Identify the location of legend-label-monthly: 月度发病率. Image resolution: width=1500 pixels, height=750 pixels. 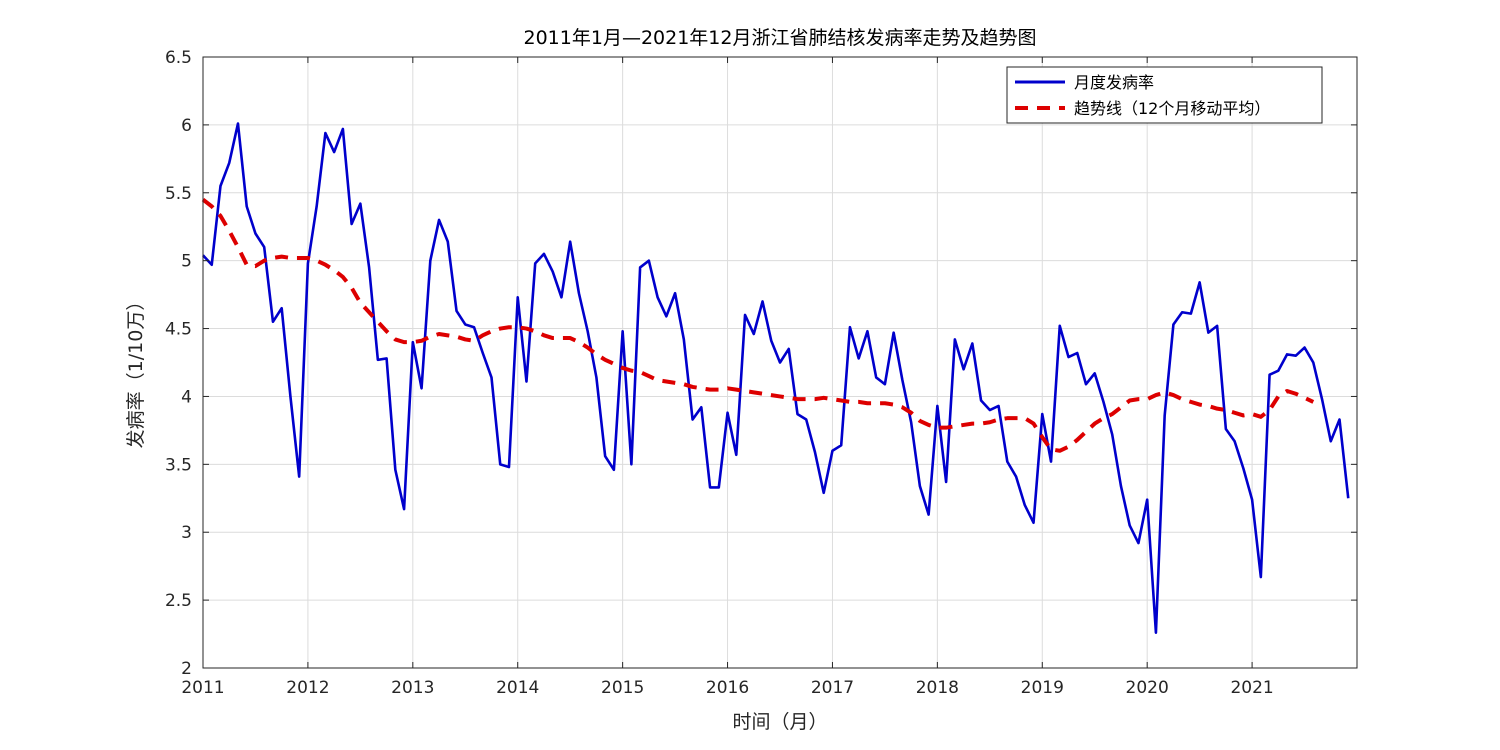
(1114, 82).